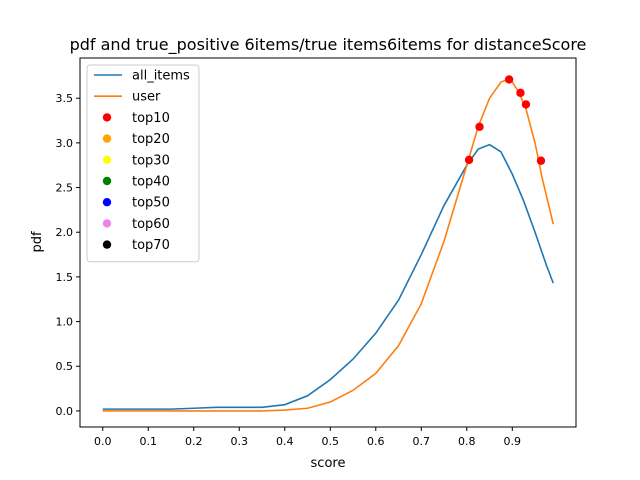  What do you see at coordinates (376, 441) in the screenshot?
I see `x-tick-label: 0.6` at bounding box center [376, 441].